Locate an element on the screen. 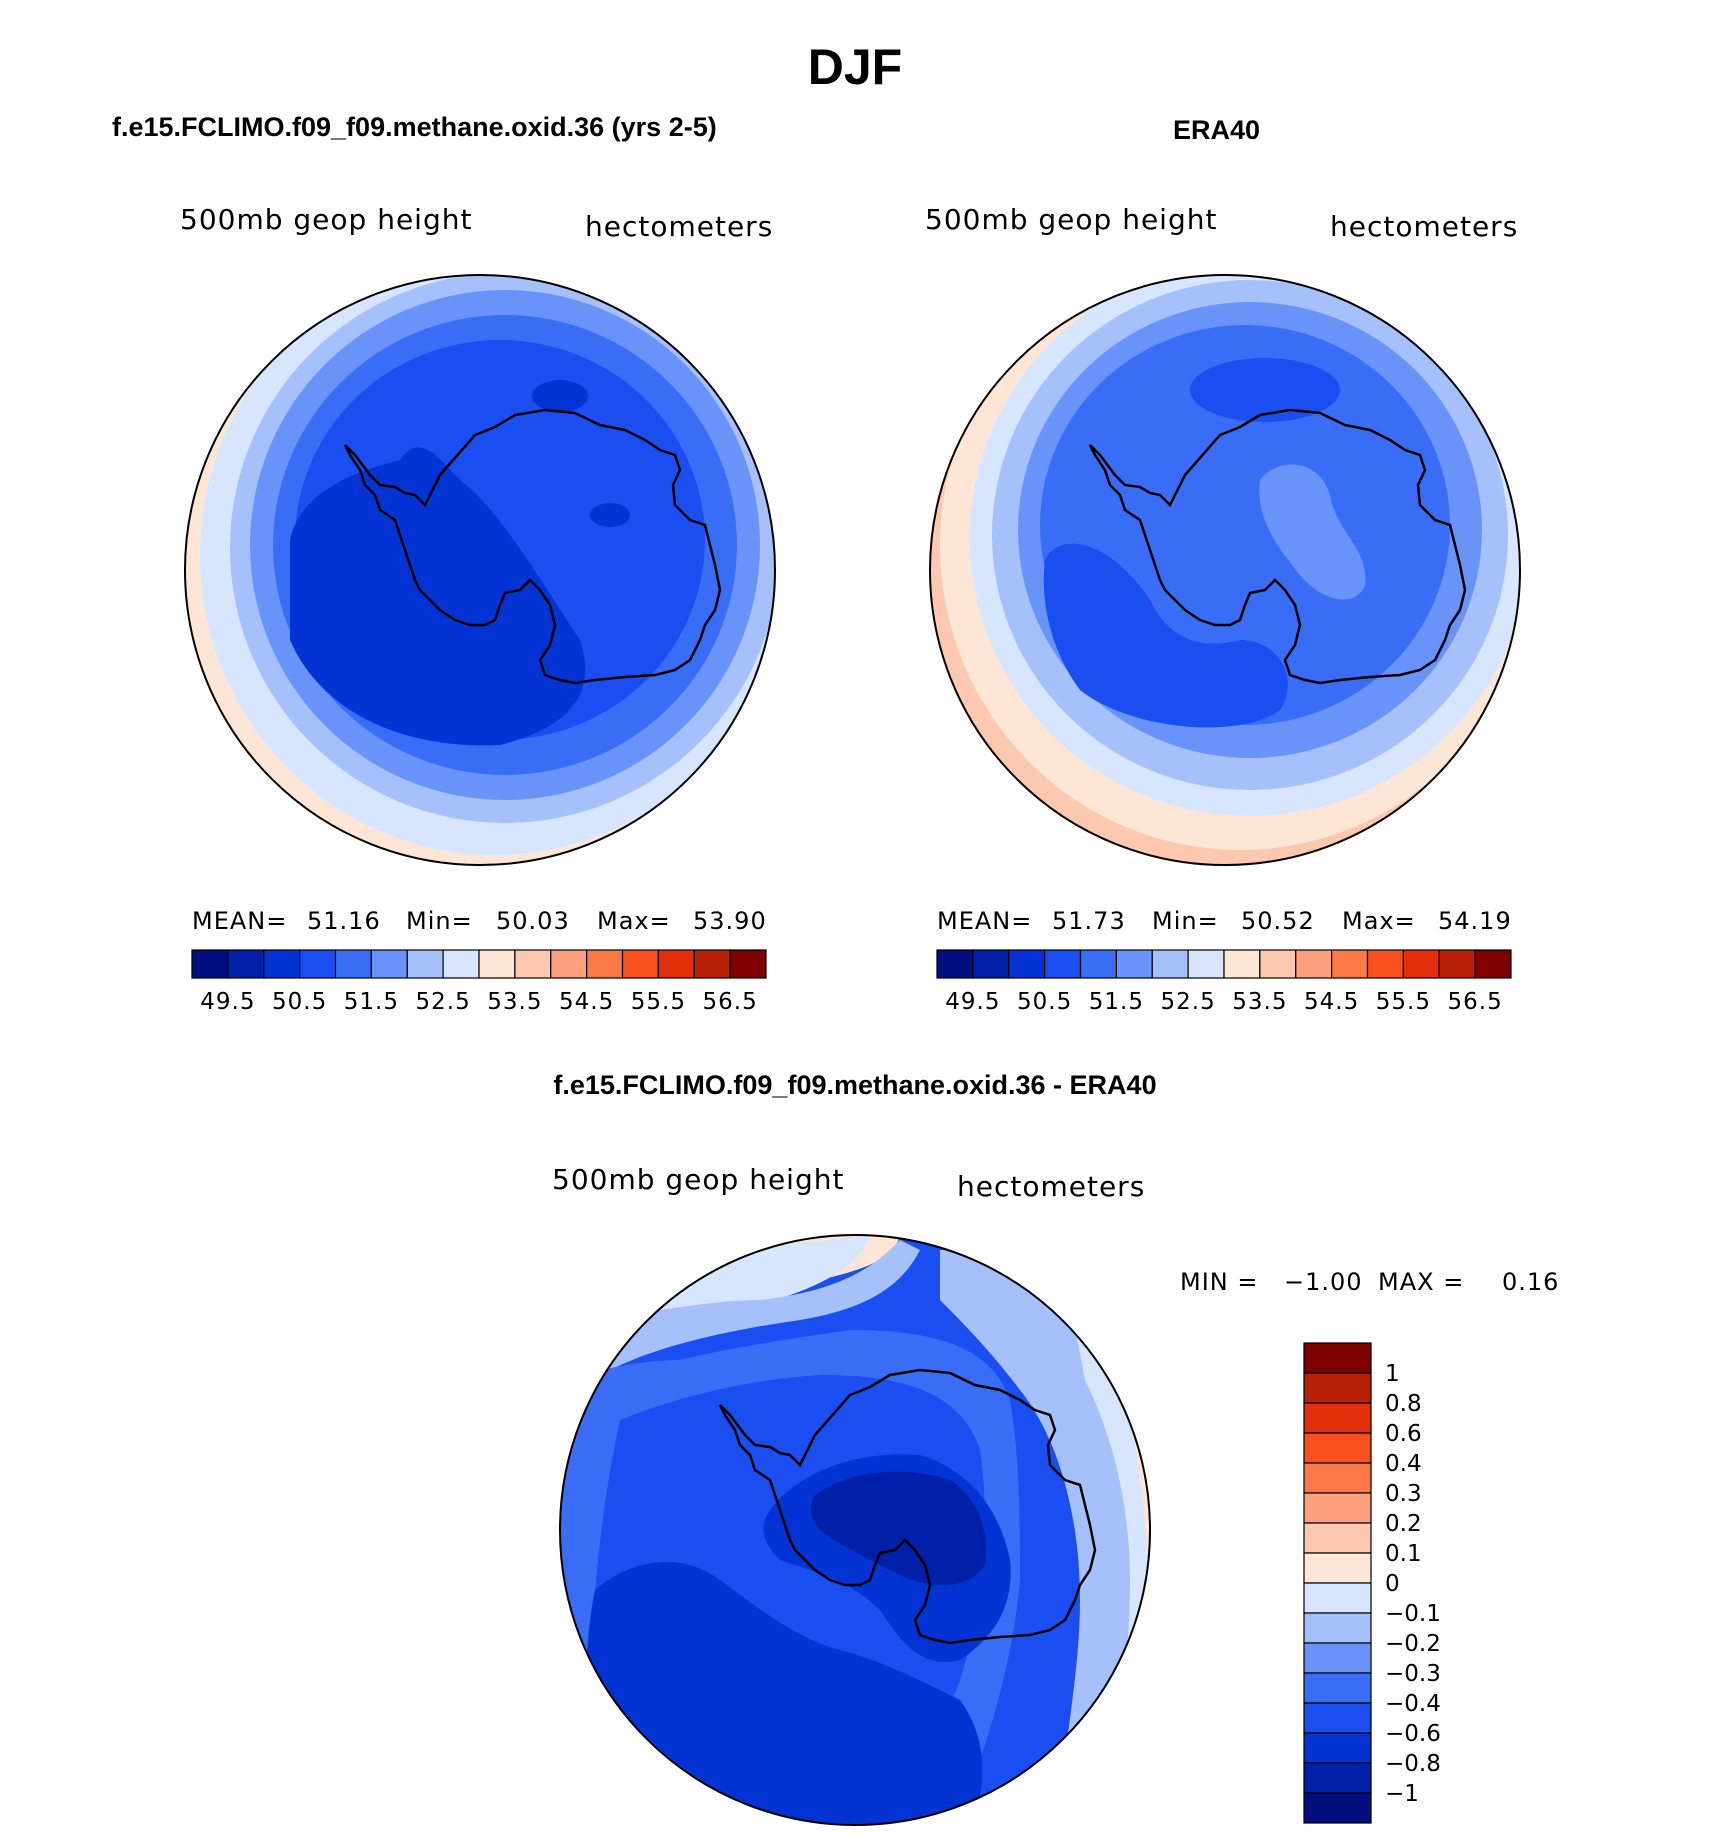  colorbar-panel-2: 49.5 50.5 51.5 52.5 53.5 54.5 55.5 56.5 is located at coordinates (1224, 982).